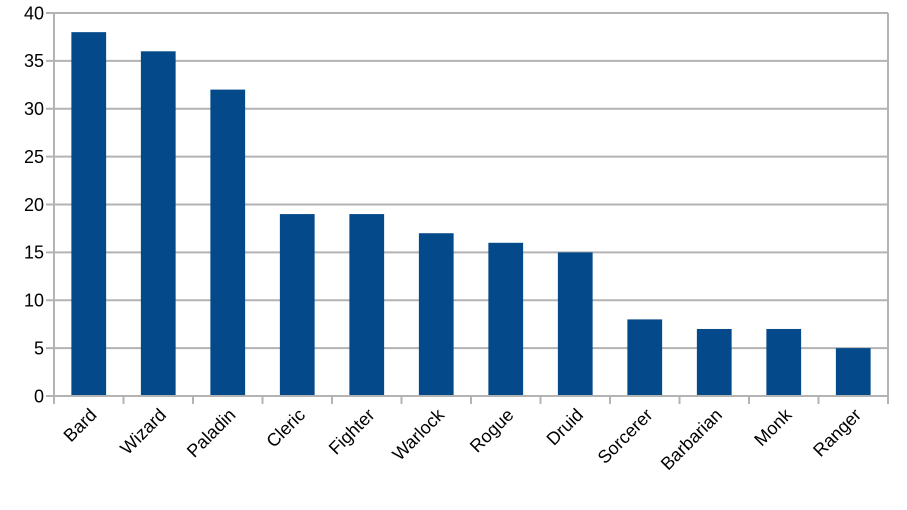 This screenshot has height=510, width=907. I want to click on y-tick-label: 0, so click(39, 396).